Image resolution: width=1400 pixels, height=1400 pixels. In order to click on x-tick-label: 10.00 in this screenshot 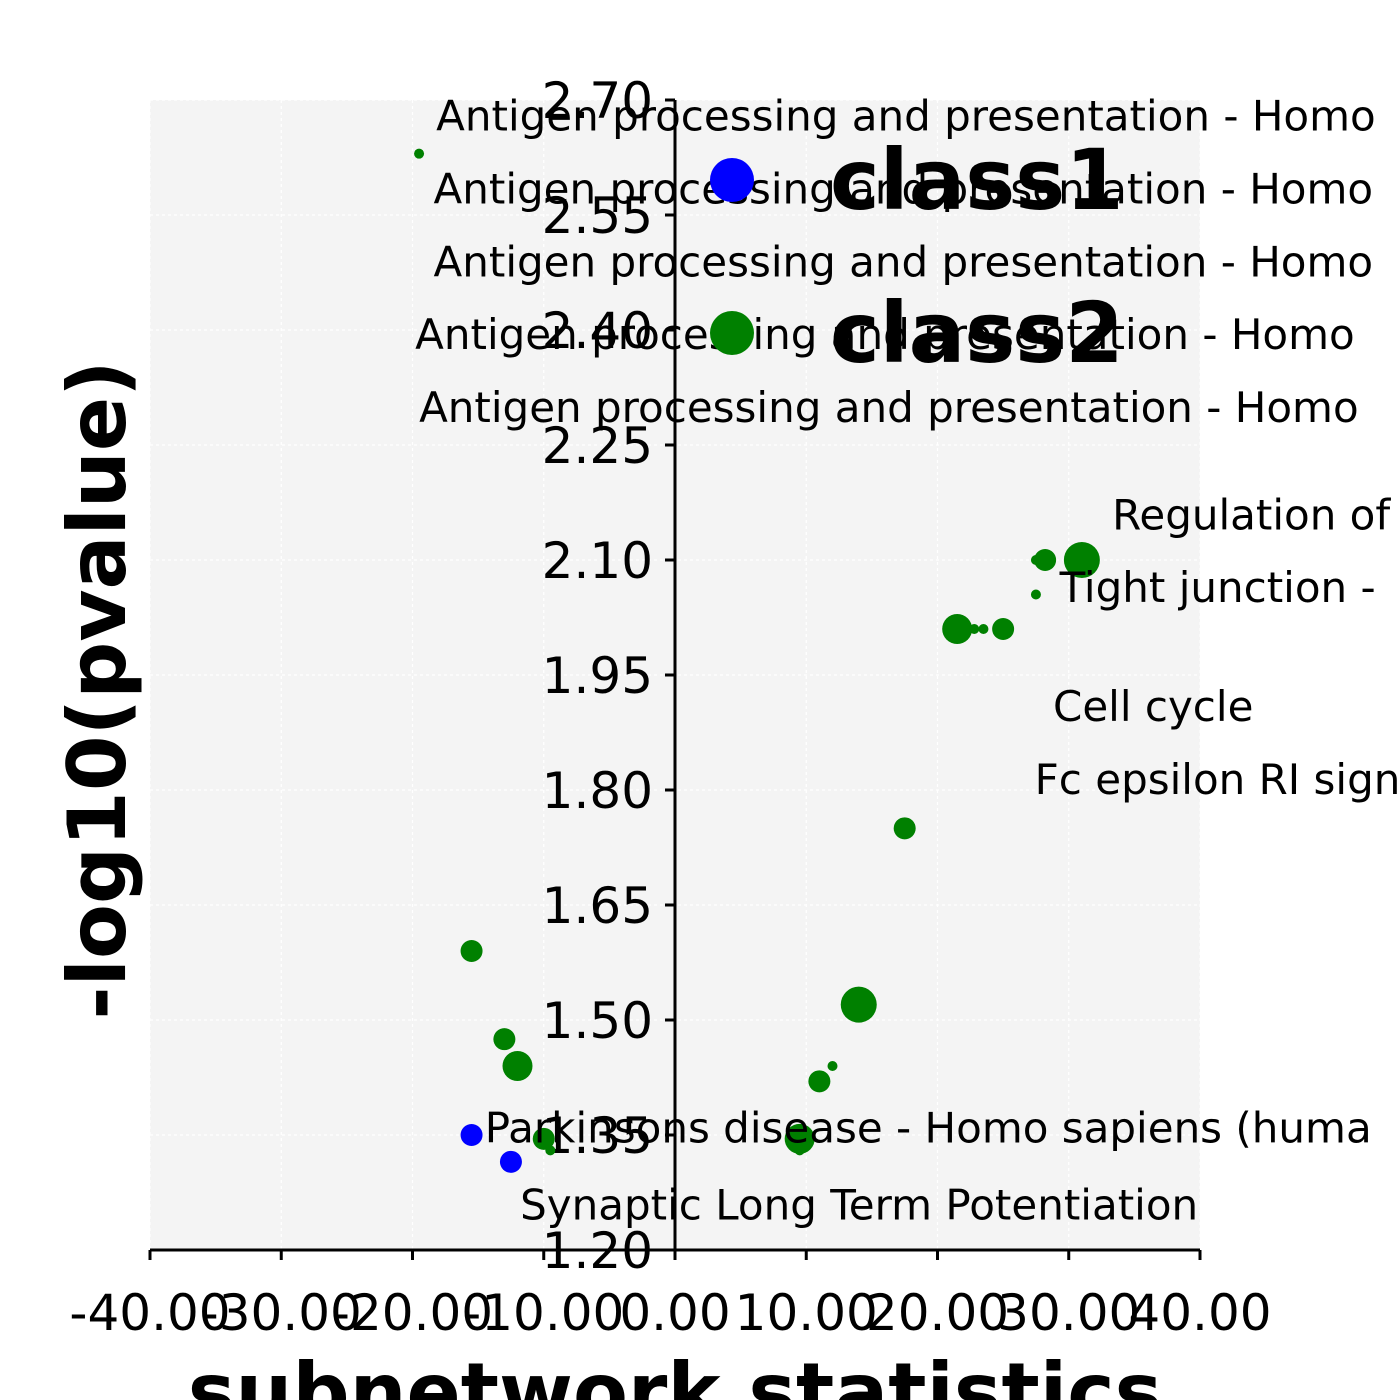, I will do `click(806, 1313)`.